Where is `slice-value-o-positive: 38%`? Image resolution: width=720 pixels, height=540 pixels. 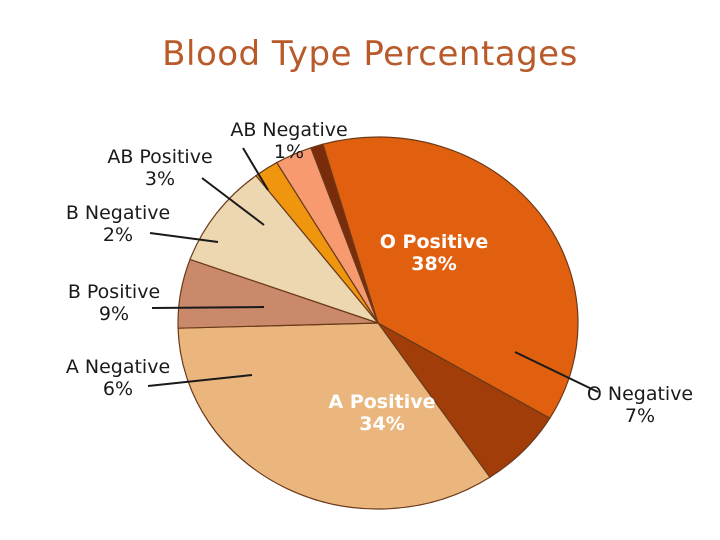
slice-value-o-positive: 38% is located at coordinates (433, 264).